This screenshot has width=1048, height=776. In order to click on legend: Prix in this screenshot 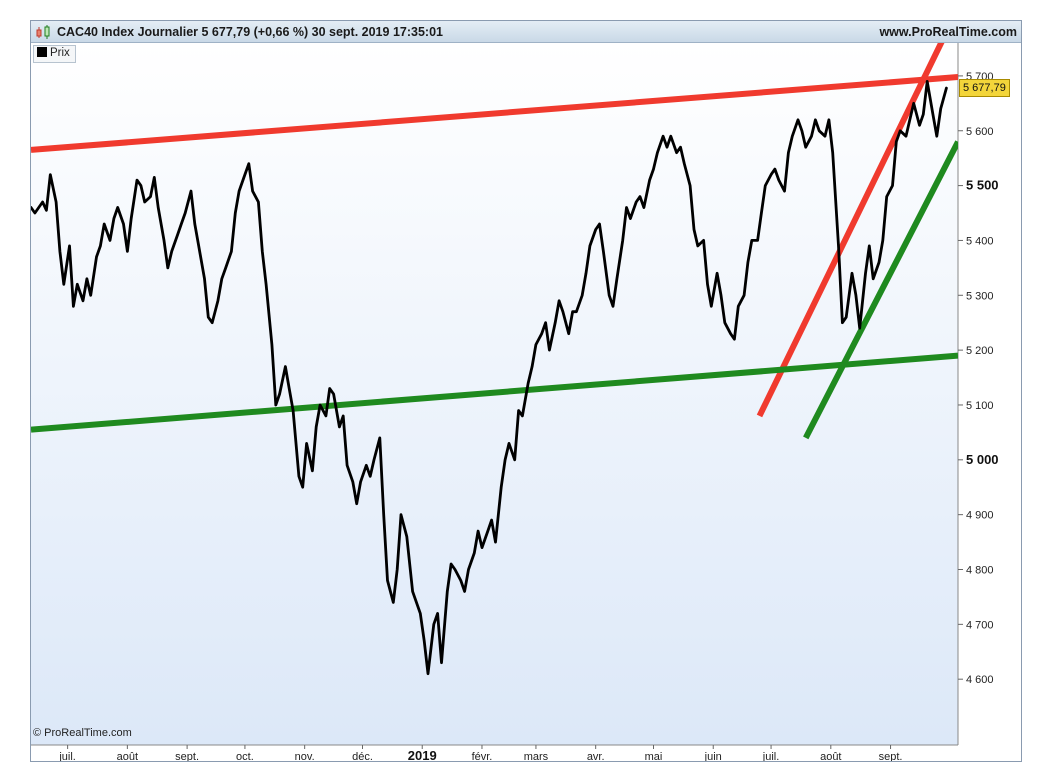, I will do `click(54, 54)`.